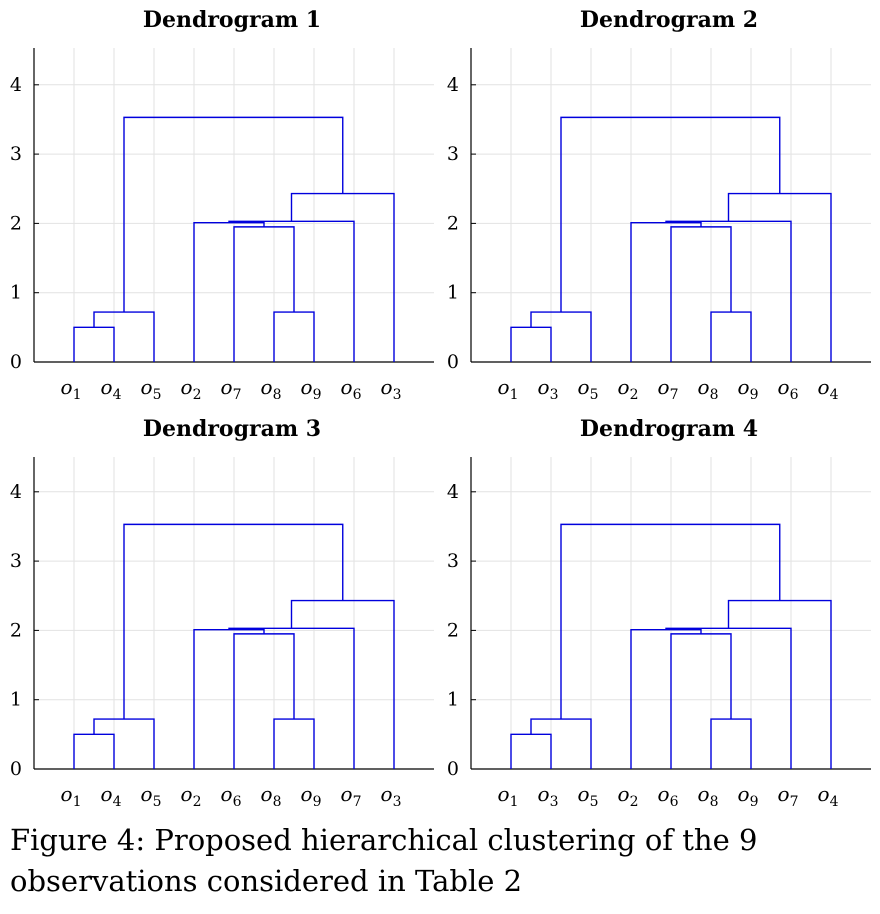 Image resolution: width=880 pixels, height=914 pixels. I want to click on panel-title: Dendrogram 1, so click(232, 20).